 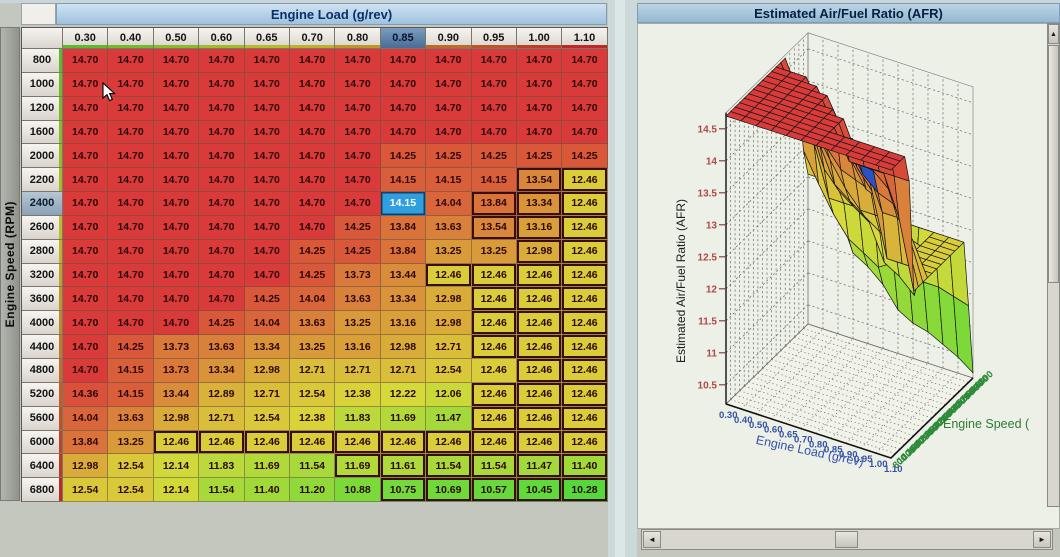 I want to click on cell-6000-1.10: 12.46, so click(x=585, y=442).